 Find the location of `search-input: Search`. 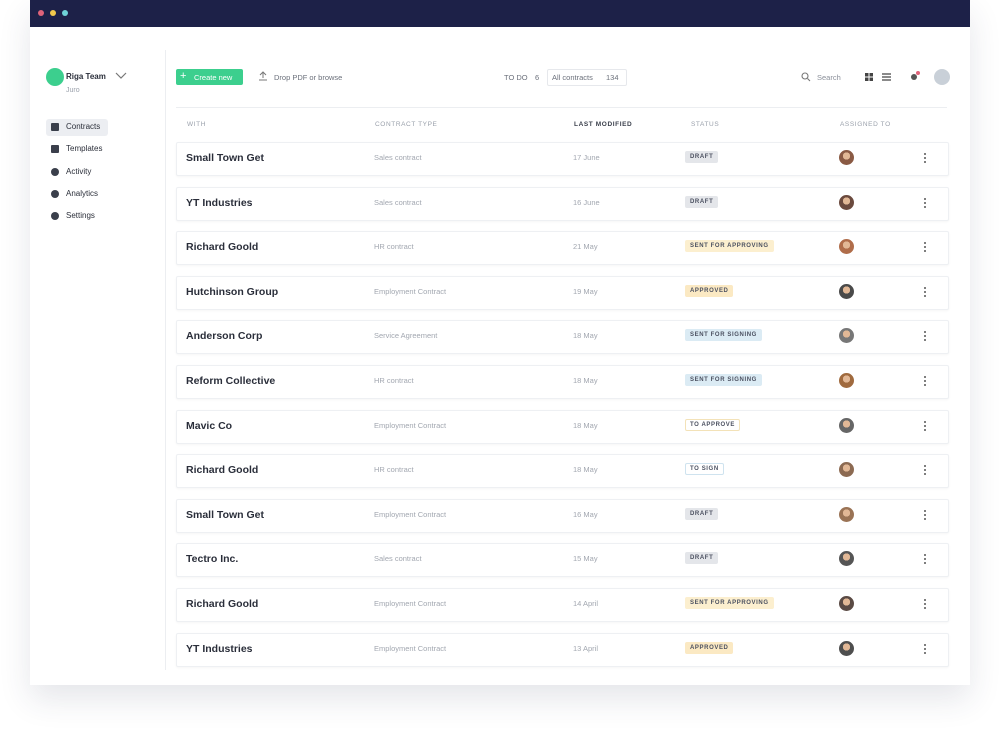

search-input: Search is located at coordinates (829, 77).